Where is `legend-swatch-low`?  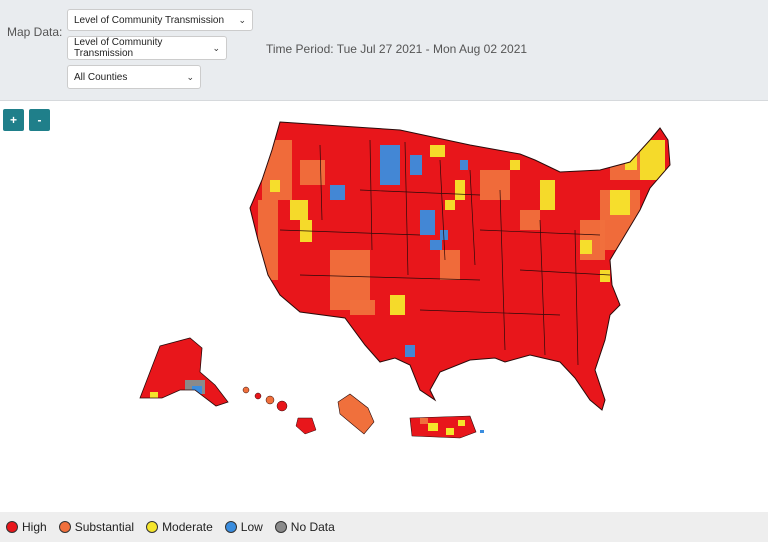 legend-swatch-low is located at coordinates (230, 527).